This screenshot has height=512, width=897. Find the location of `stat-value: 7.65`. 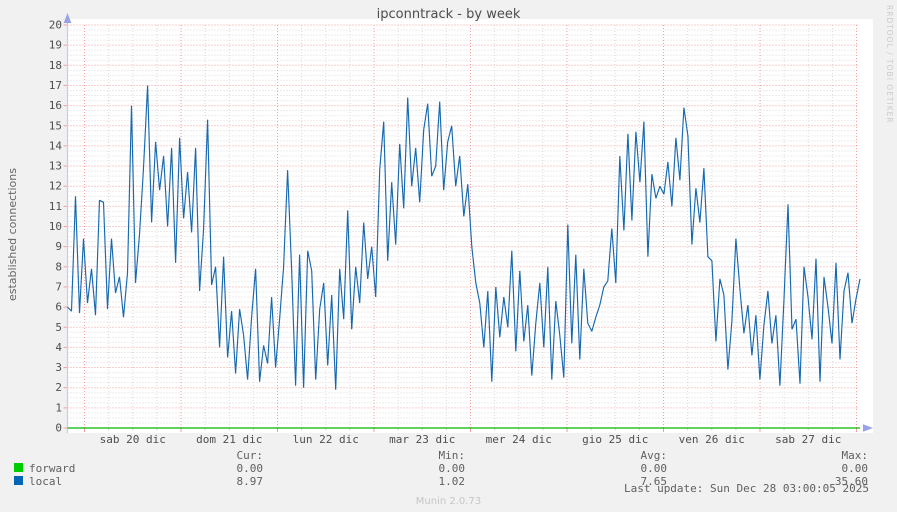

stat-value: 7.65 is located at coordinates (654, 481).